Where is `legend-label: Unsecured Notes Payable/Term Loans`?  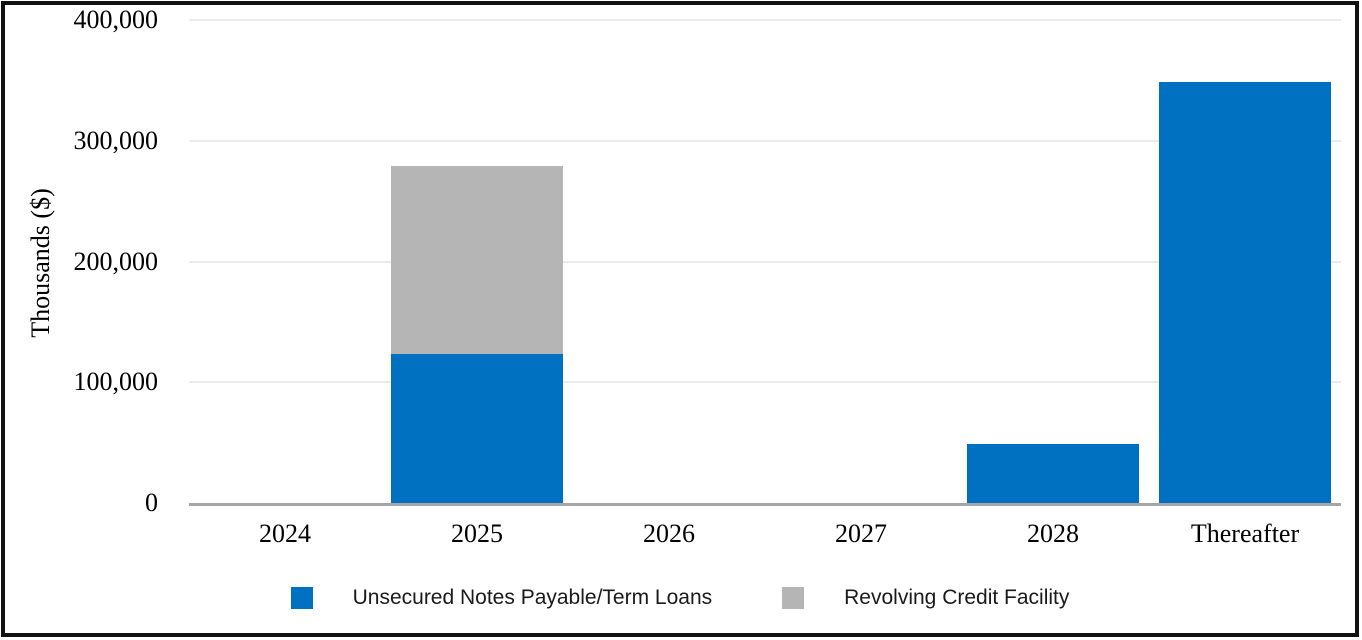
legend-label: Unsecured Notes Payable/Term Loans is located at coordinates (532, 597).